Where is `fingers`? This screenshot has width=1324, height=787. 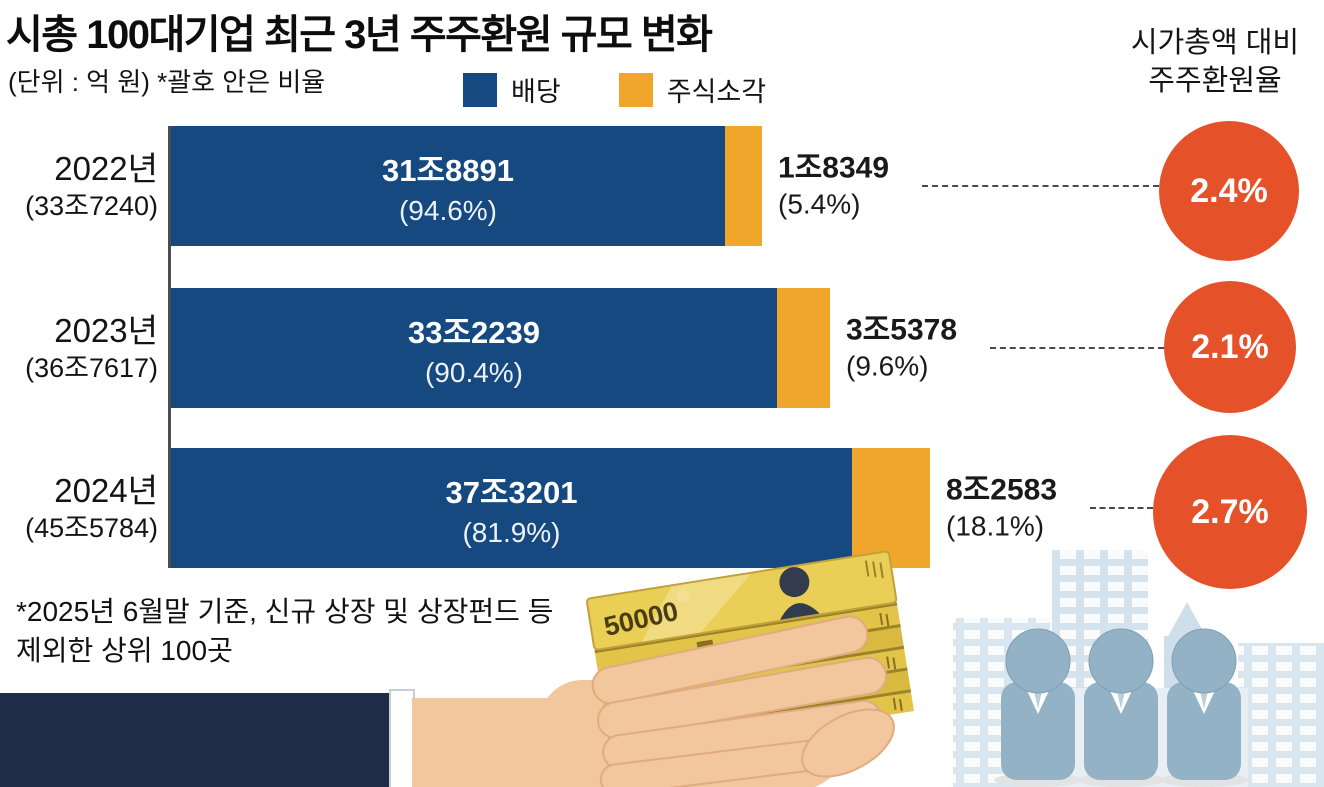
fingers is located at coordinates (743, 701).